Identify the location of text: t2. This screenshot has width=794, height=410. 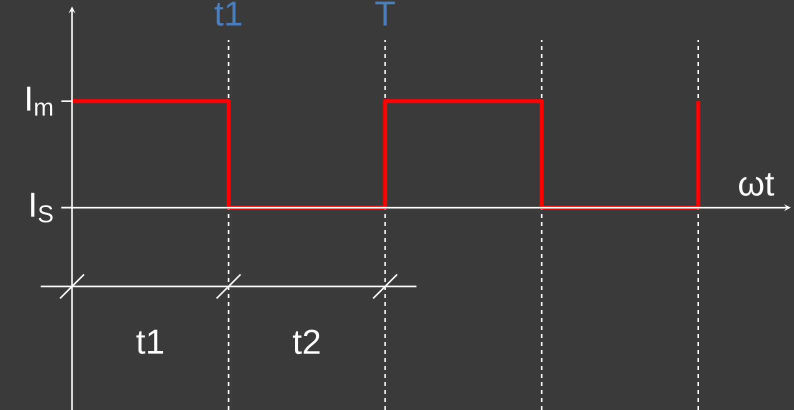
(306, 342).